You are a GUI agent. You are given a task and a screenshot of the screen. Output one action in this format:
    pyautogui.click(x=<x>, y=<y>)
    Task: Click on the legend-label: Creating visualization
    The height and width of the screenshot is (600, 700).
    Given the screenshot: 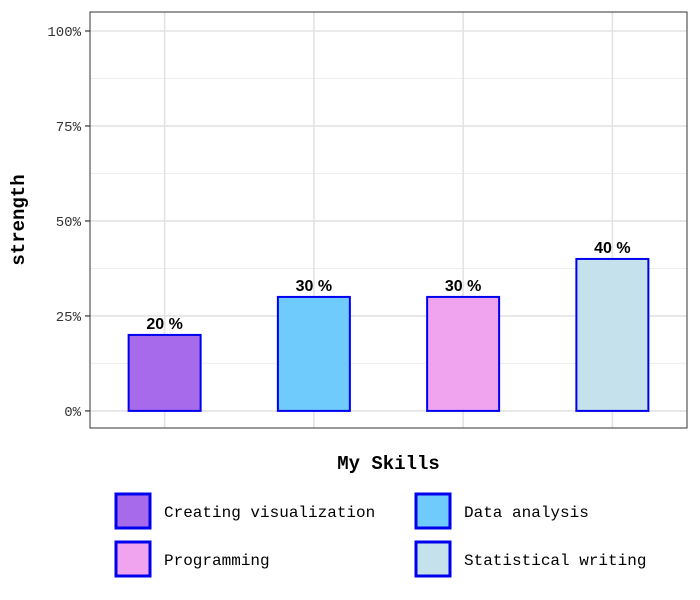 What is the action you would take?
    pyautogui.click(x=269, y=513)
    